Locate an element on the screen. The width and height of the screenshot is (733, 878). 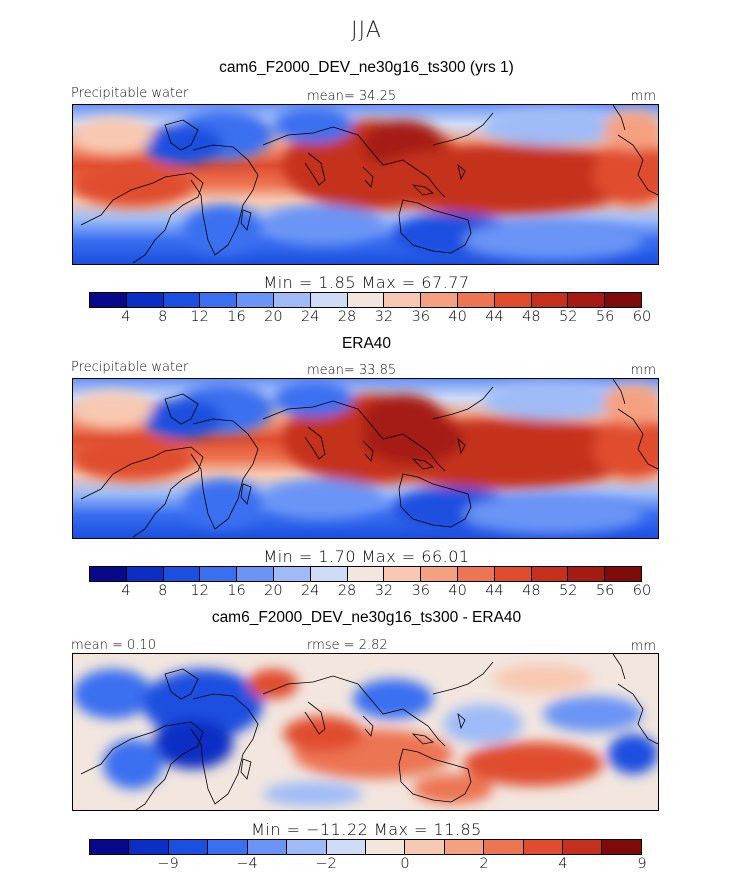
panel1-units-label: mm is located at coordinates (643, 96).